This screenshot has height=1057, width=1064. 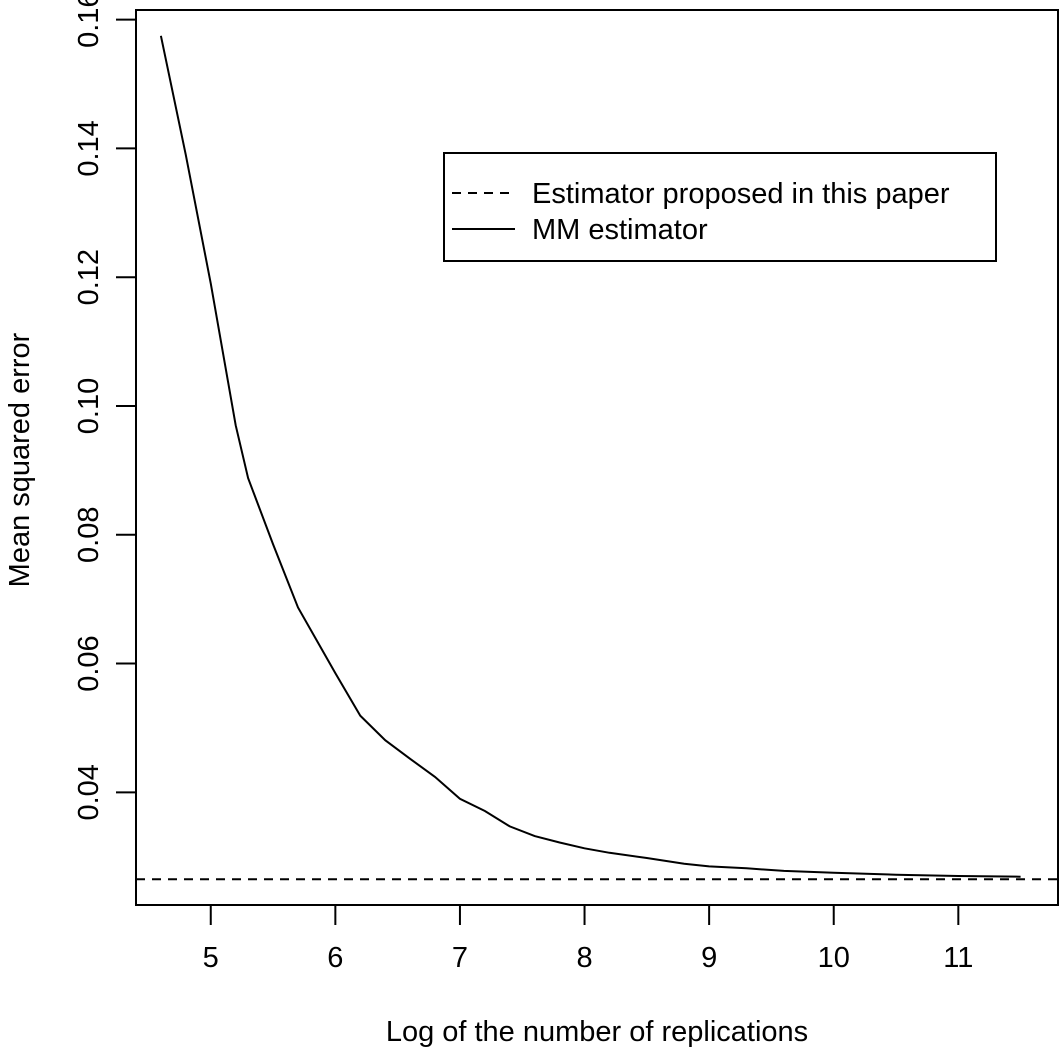 I want to click on y-tick-label: 0.12, so click(x=89, y=277).